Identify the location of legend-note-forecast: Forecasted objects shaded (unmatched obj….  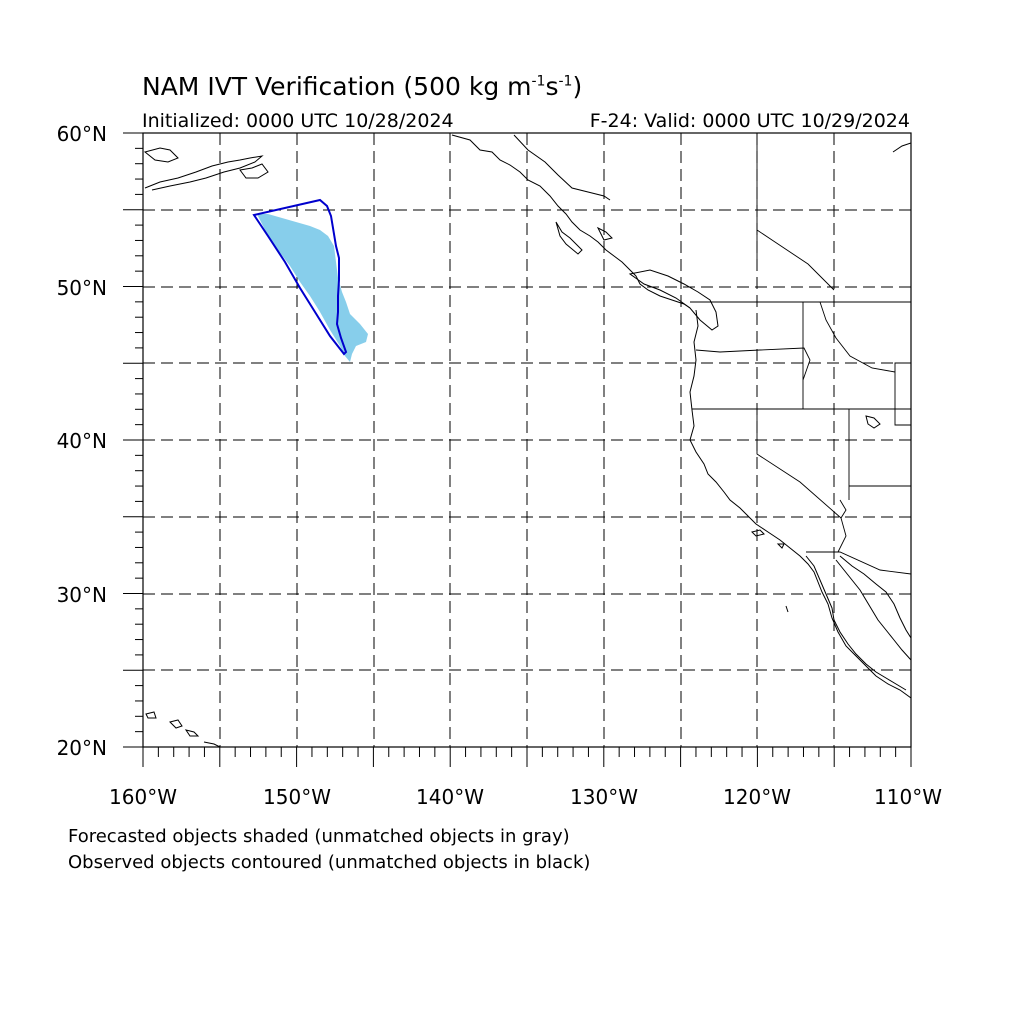
(319, 836).